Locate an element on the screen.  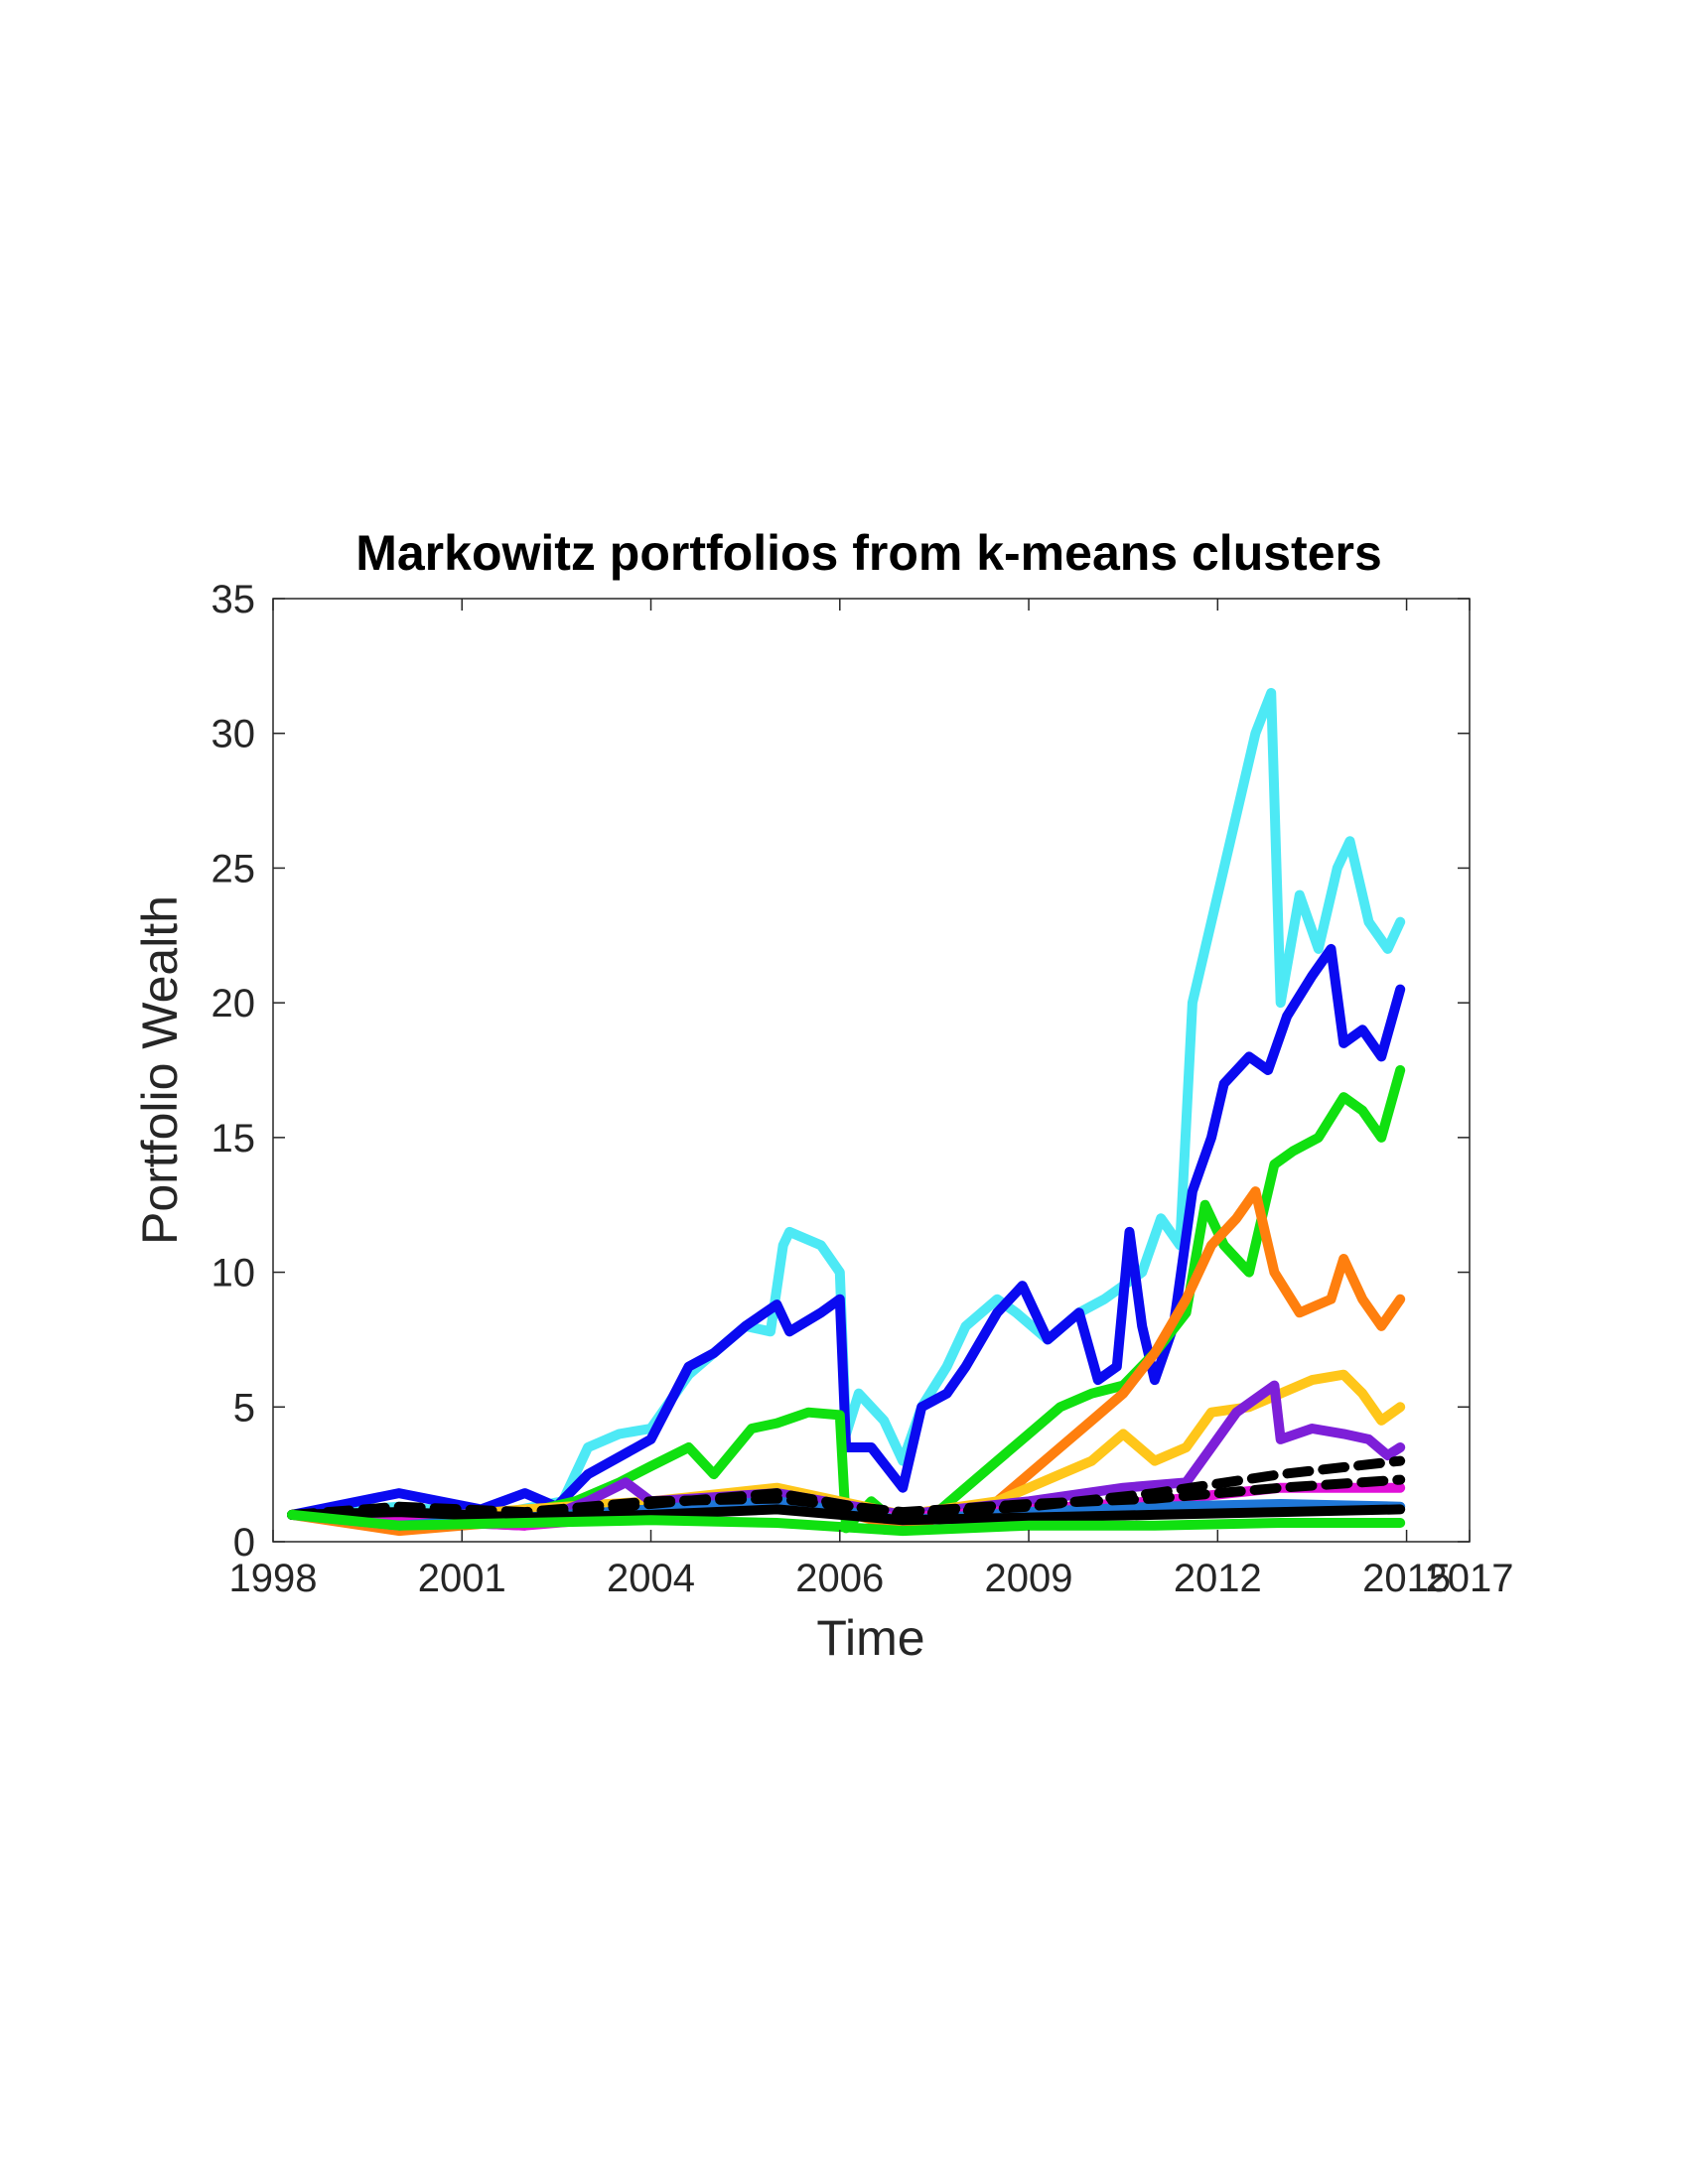
y-axis-label: Portfolio Wealth is located at coordinates (160, 1070).